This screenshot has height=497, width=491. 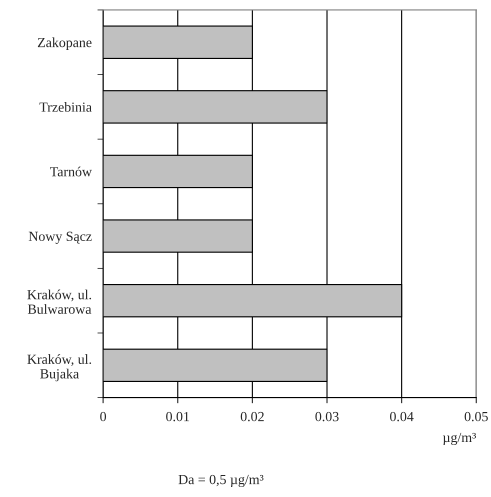 What do you see at coordinates (459, 439) in the screenshot?
I see `x-axis-title: µg/m³` at bounding box center [459, 439].